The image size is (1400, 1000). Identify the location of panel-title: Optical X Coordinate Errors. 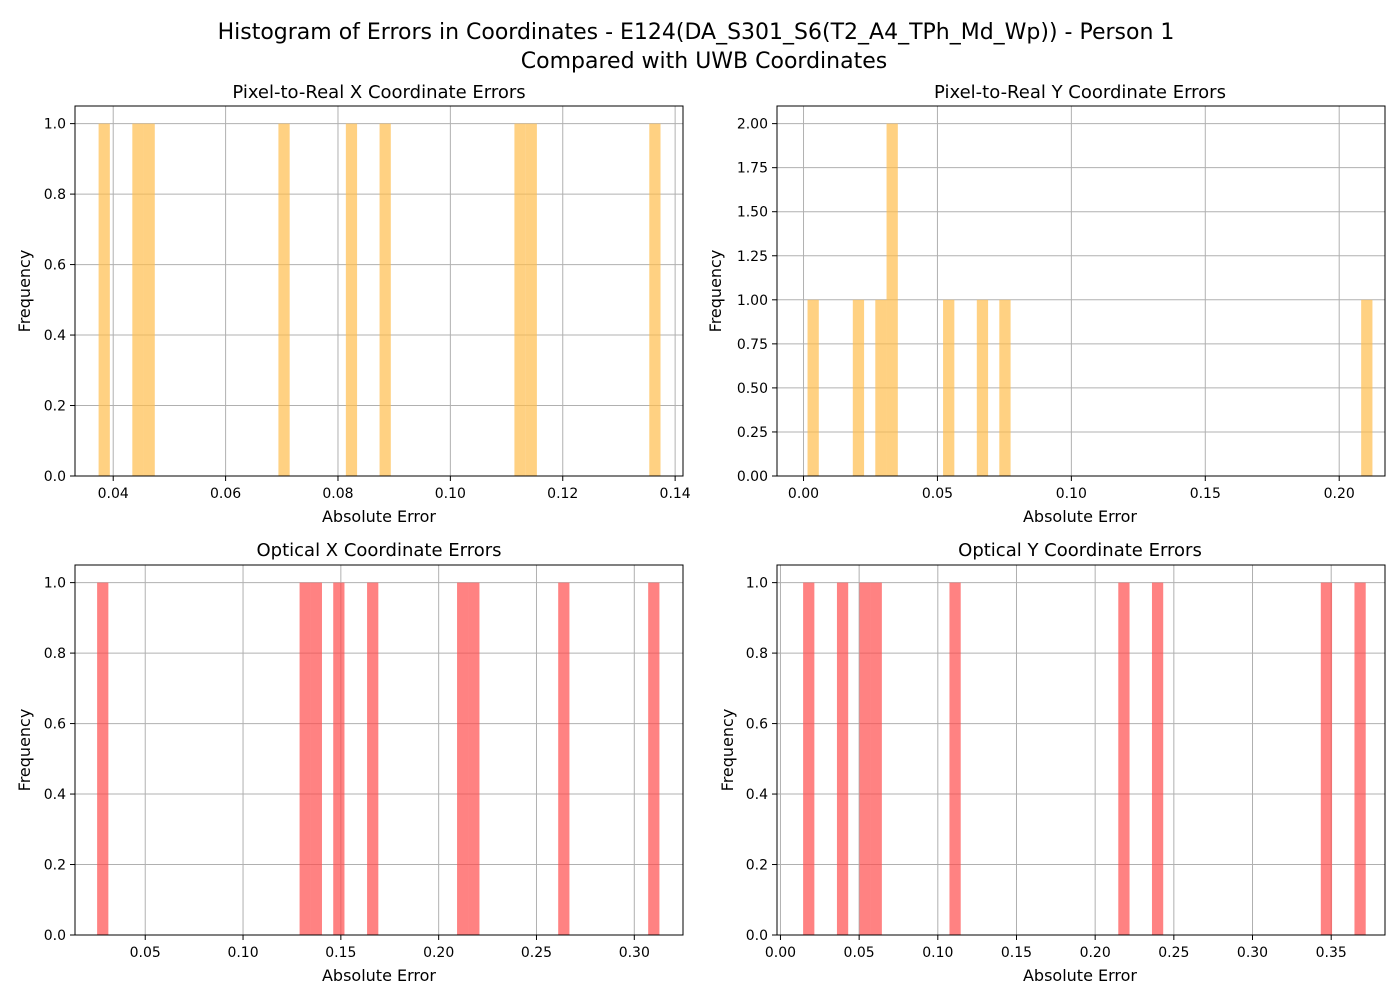
(378, 550).